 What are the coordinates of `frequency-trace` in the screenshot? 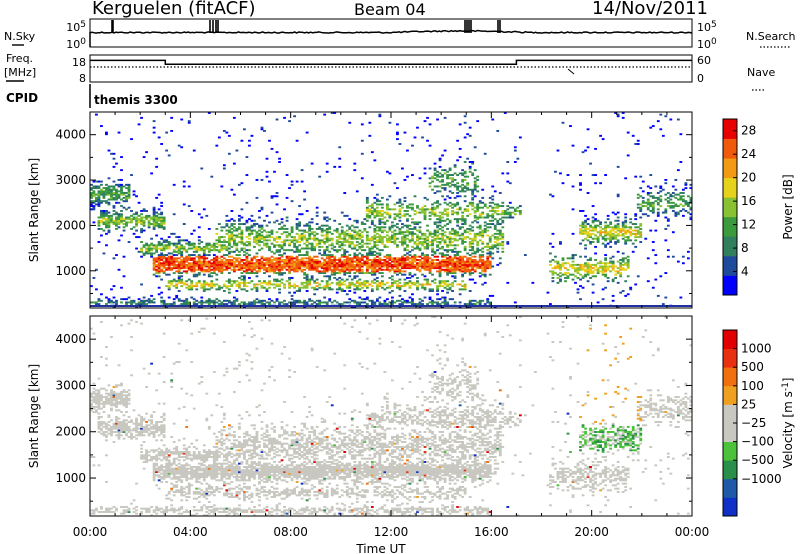 It's located at (391, 62).